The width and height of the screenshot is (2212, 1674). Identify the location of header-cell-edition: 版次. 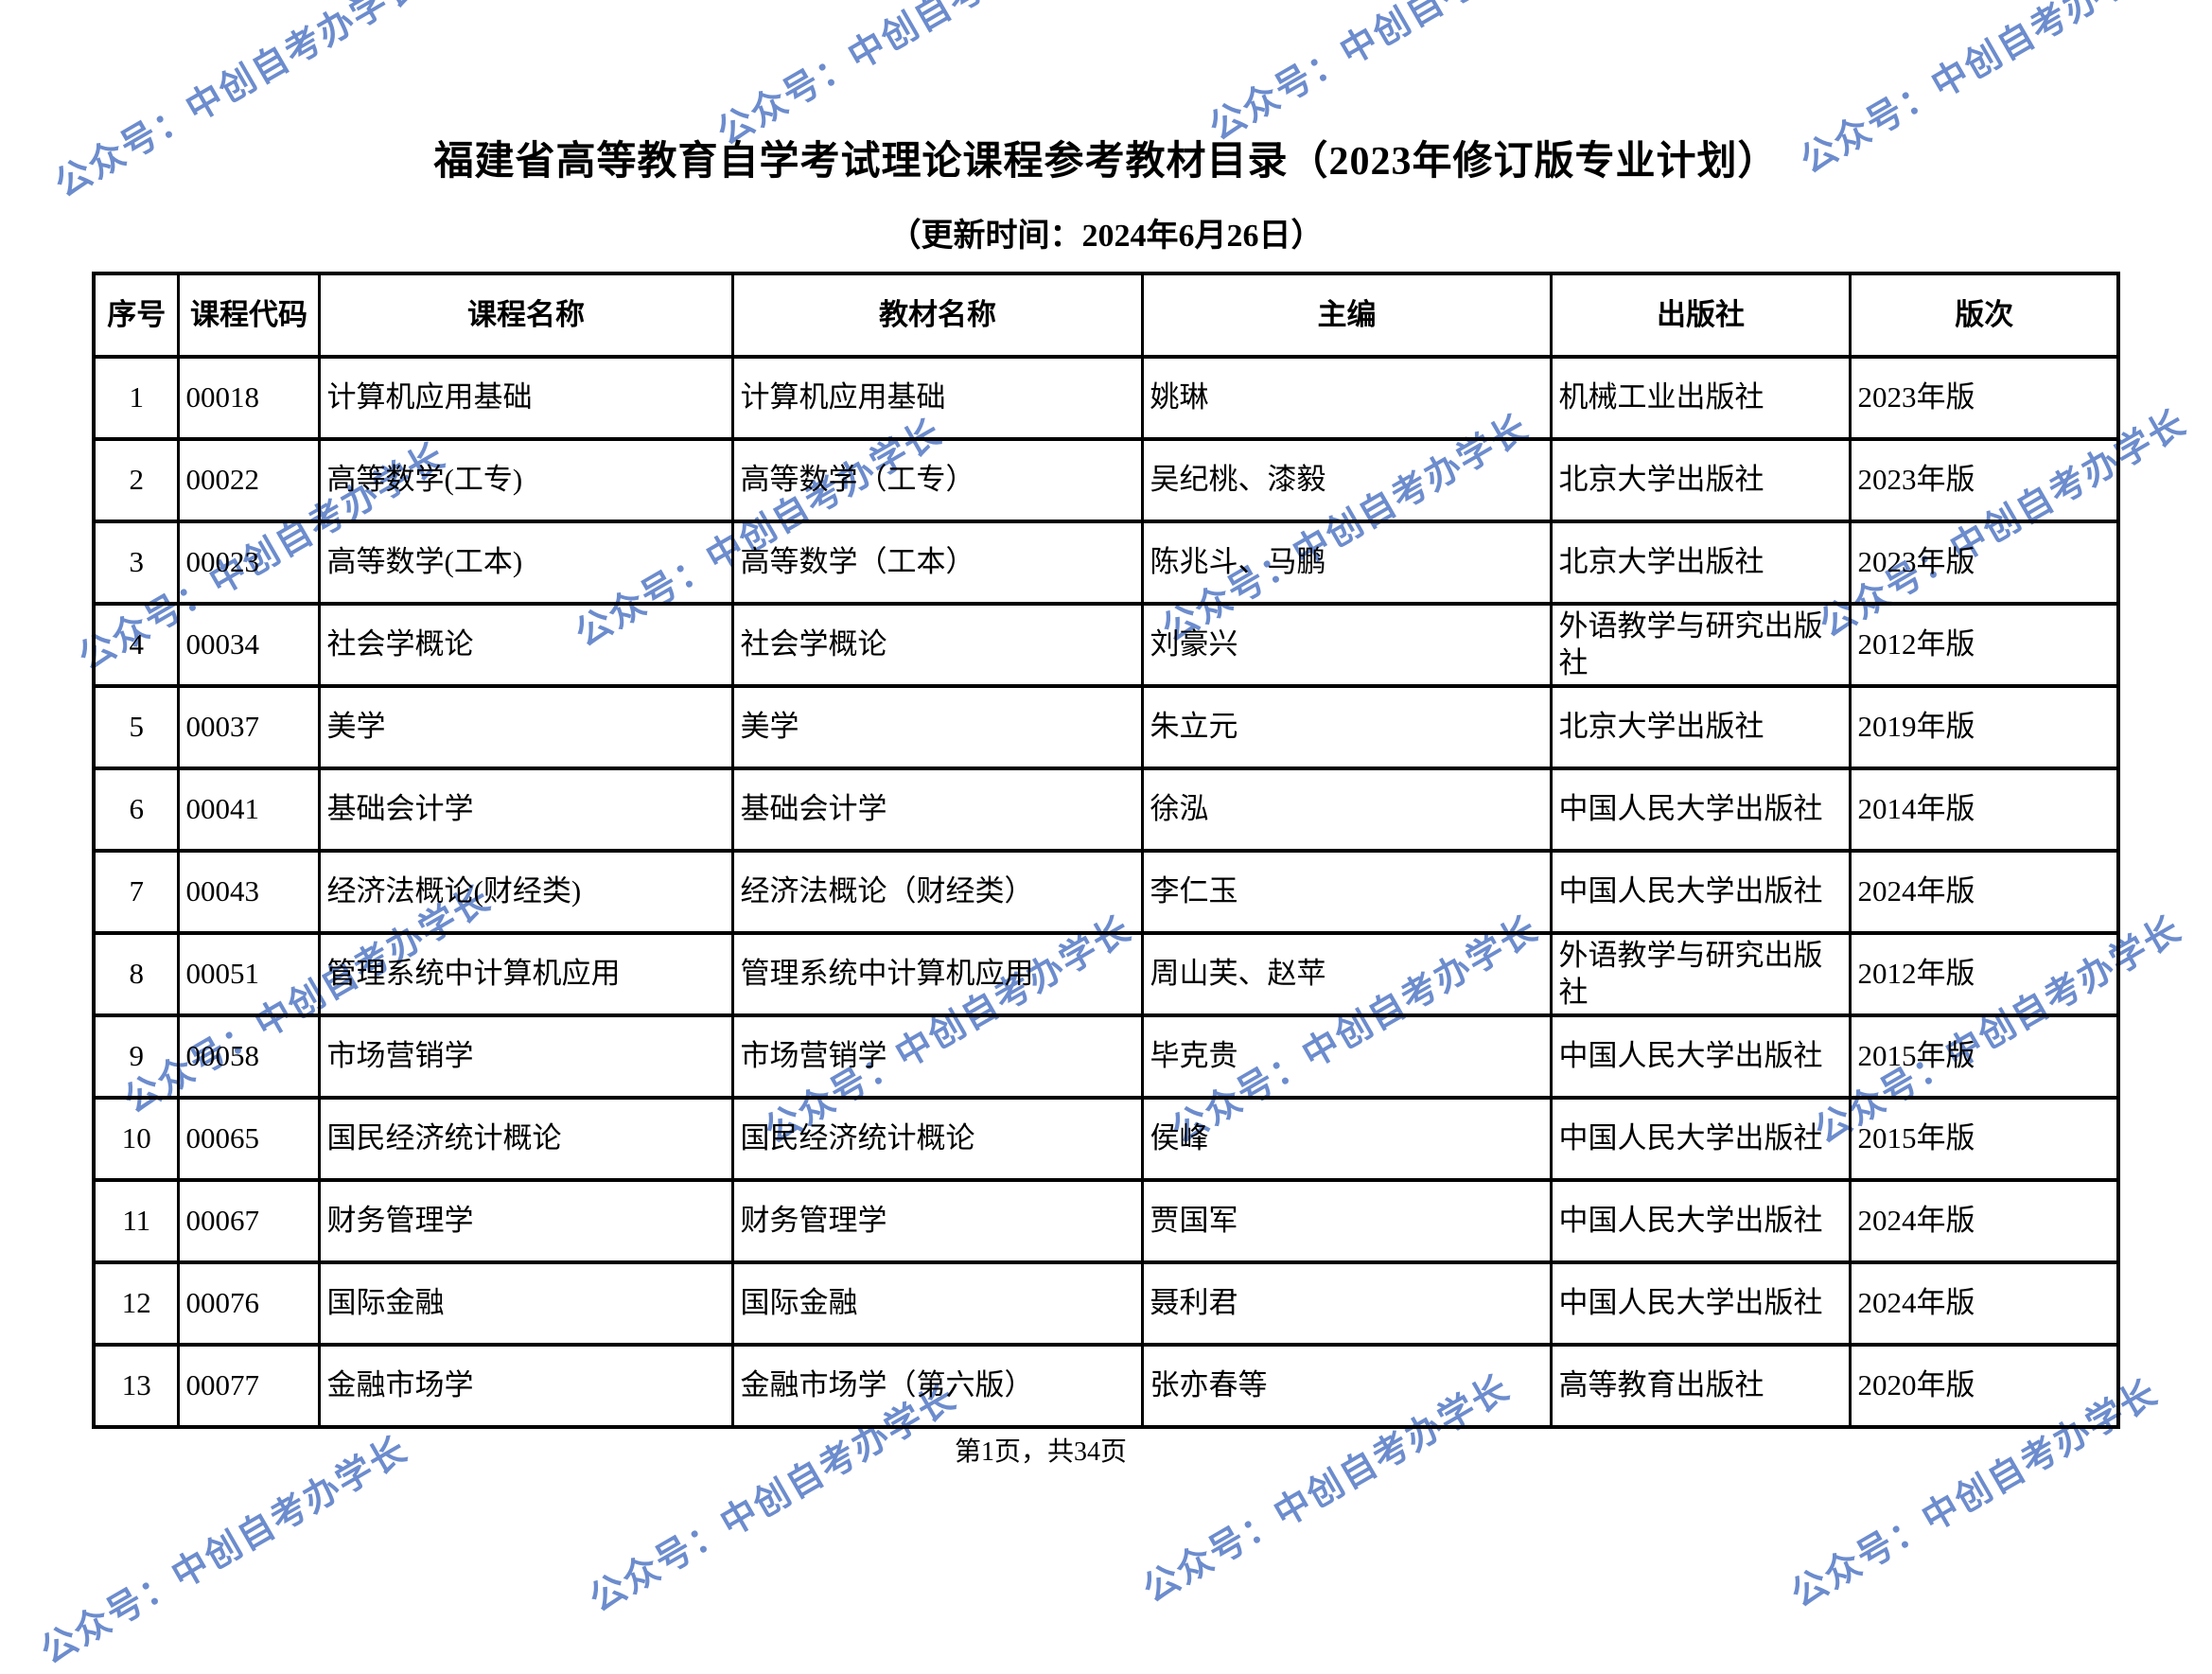
(1984, 316).